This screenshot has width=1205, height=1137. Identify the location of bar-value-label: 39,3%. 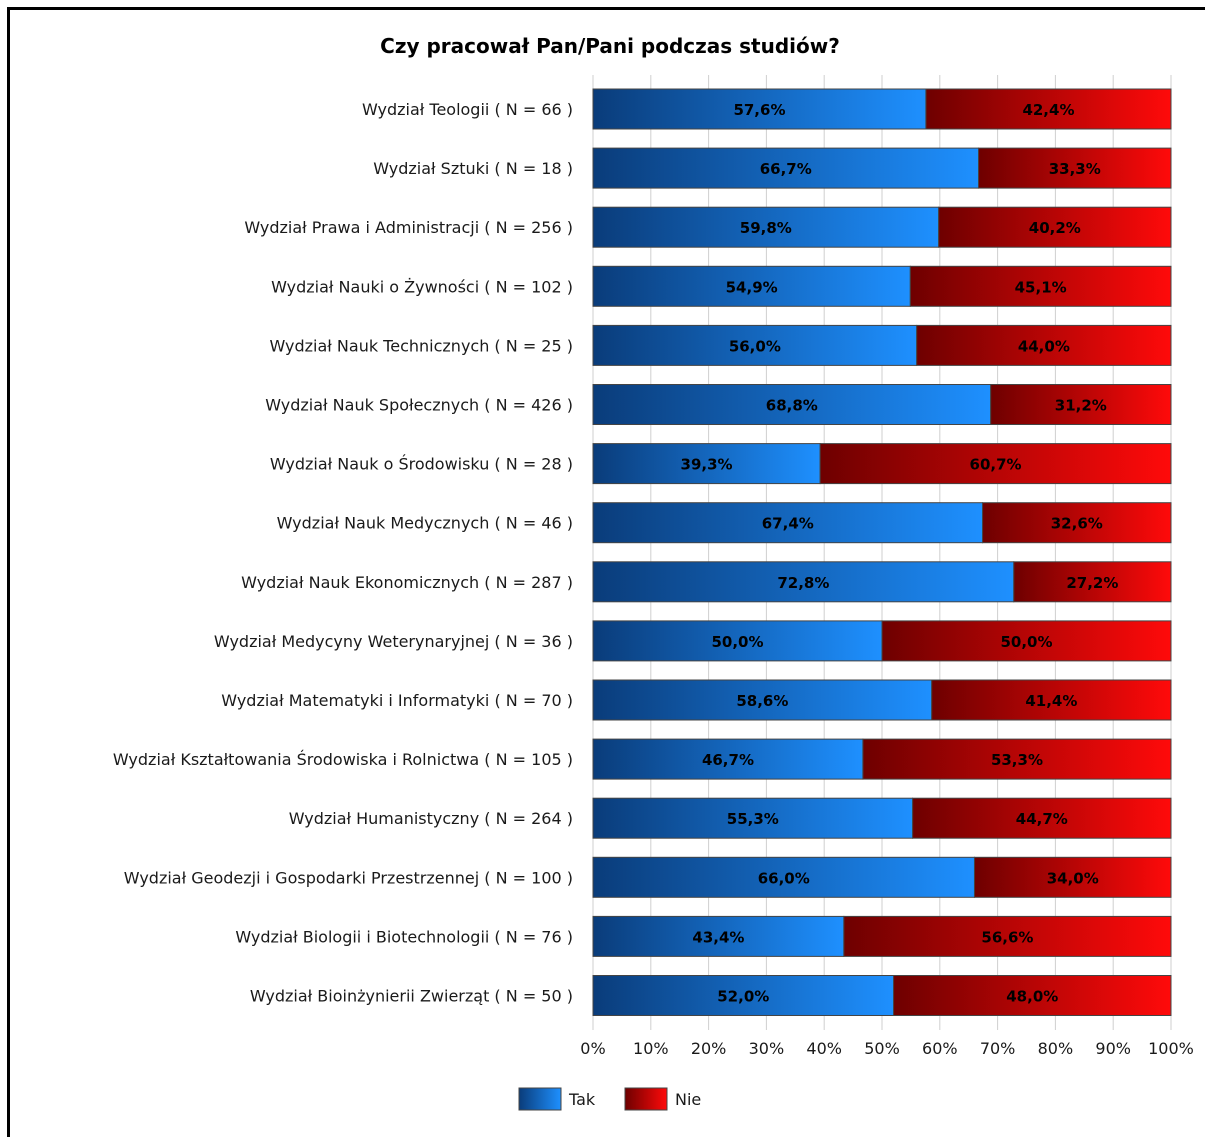
(707, 465).